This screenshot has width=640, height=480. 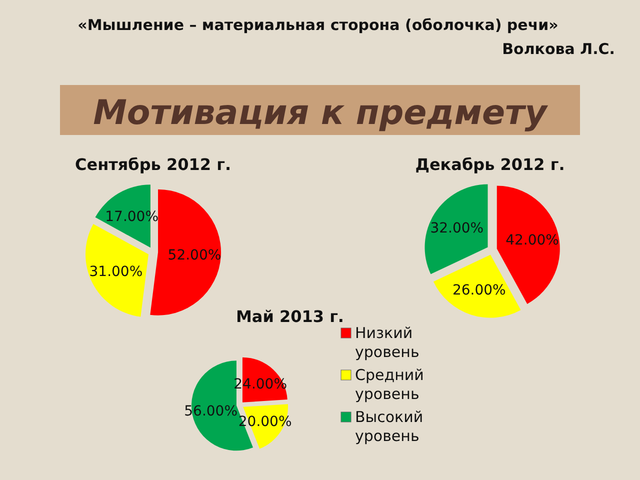 What do you see at coordinates (195, 256) in the screenshot?
I see `data-label: 52.00%` at bounding box center [195, 256].